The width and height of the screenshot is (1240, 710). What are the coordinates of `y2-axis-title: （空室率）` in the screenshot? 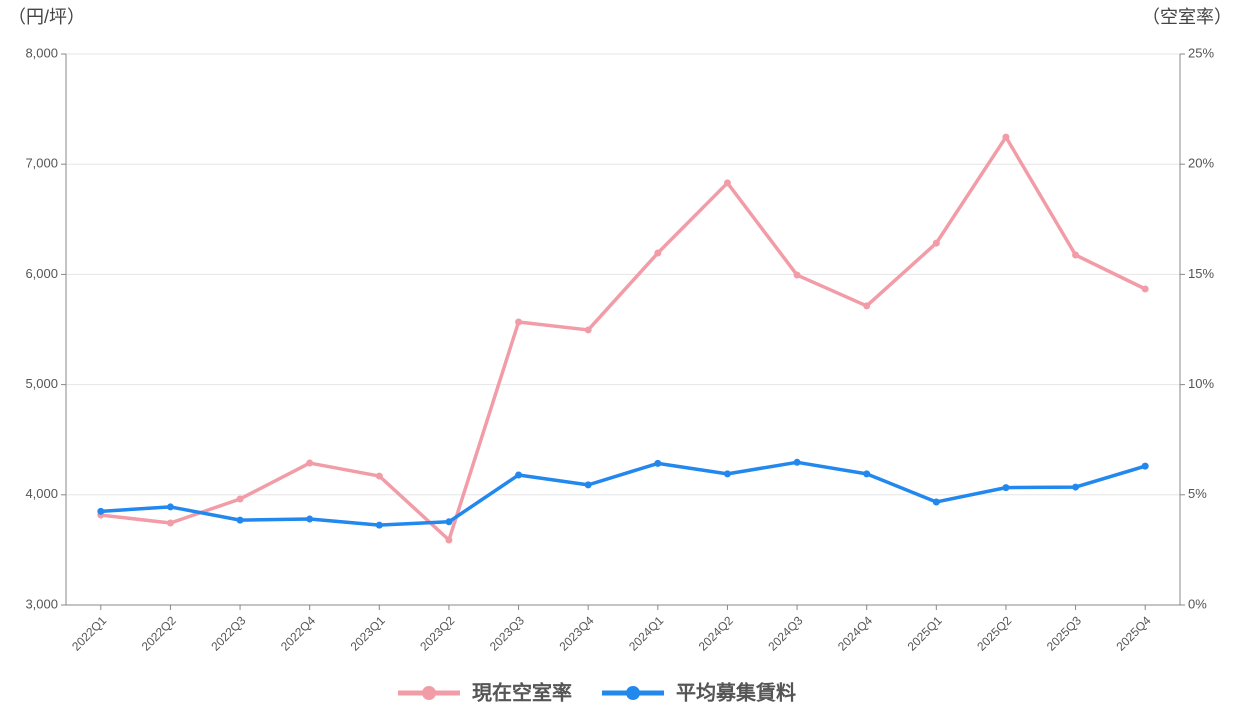 It's located at (1187, 17).